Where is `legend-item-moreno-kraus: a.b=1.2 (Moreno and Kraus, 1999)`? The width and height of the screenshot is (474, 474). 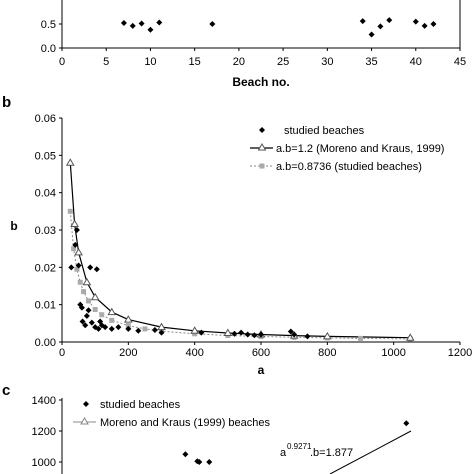
legend-item-moreno-kraus: a.b=1.2 (Moreno and Kraus, 1999) is located at coordinates (347, 149).